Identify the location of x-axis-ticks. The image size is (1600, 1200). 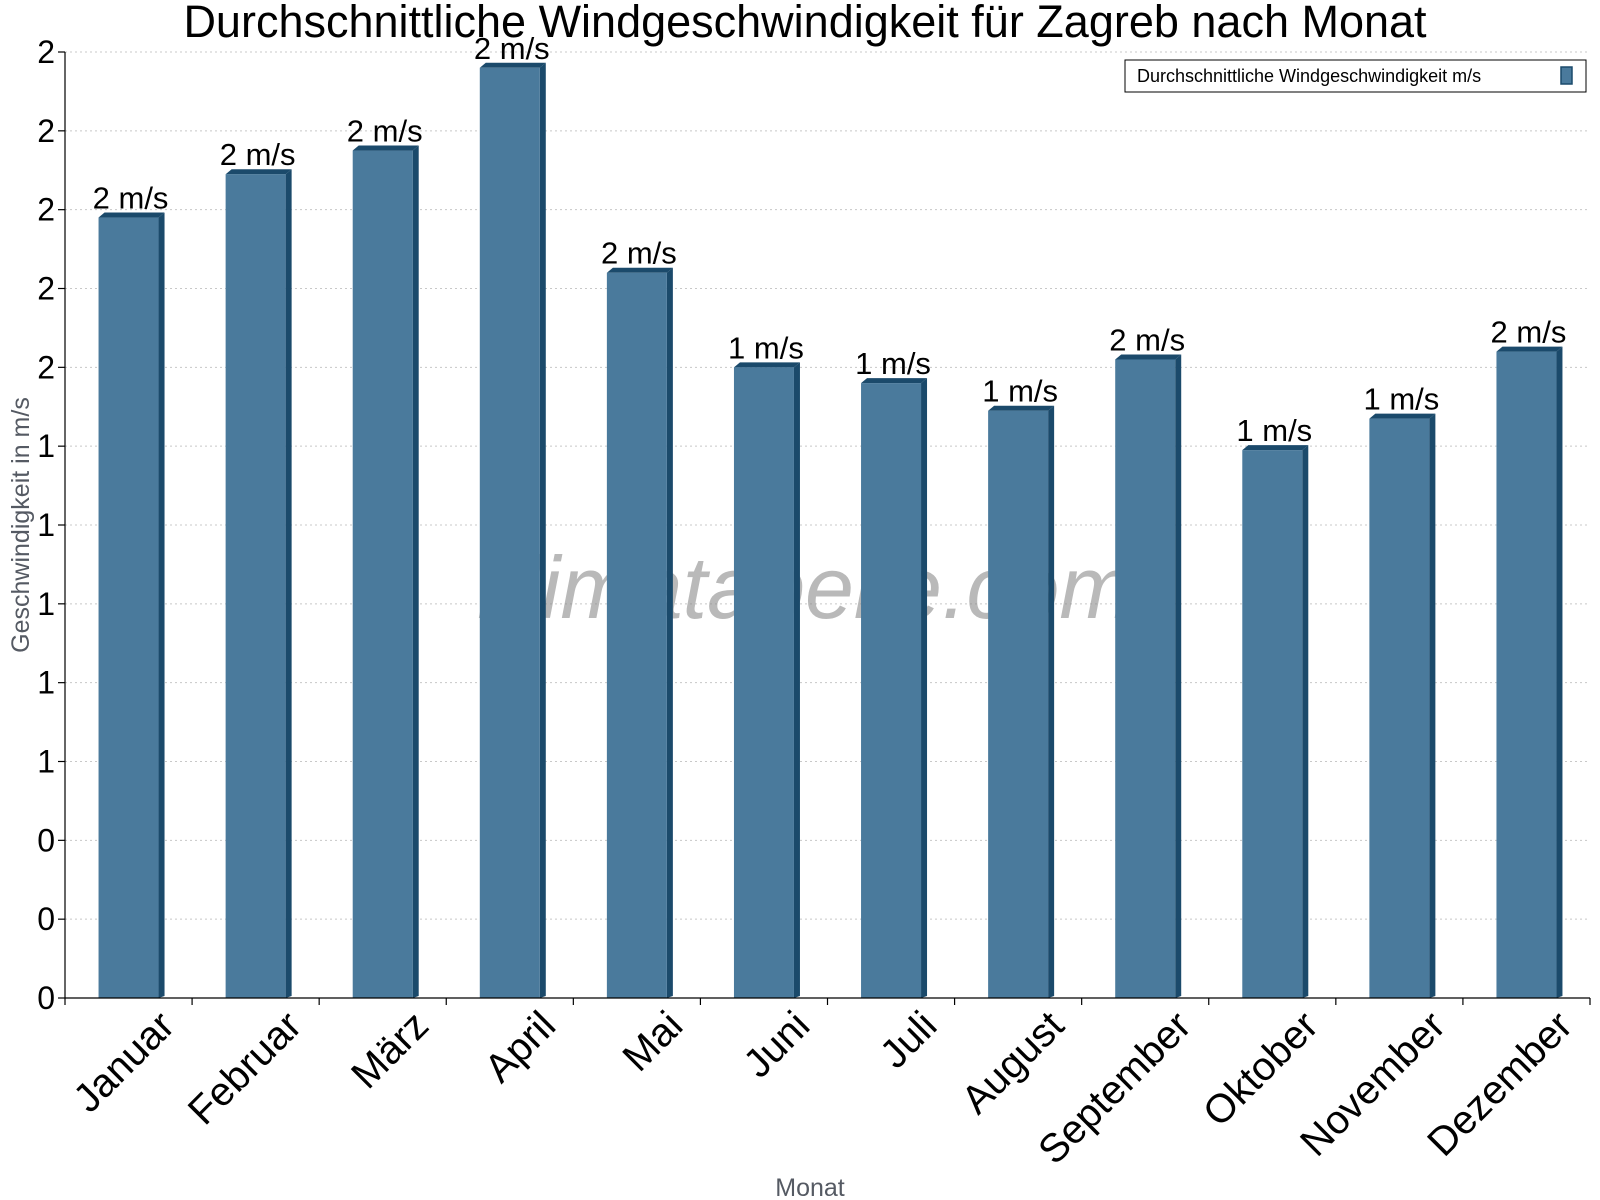
(827, 1001).